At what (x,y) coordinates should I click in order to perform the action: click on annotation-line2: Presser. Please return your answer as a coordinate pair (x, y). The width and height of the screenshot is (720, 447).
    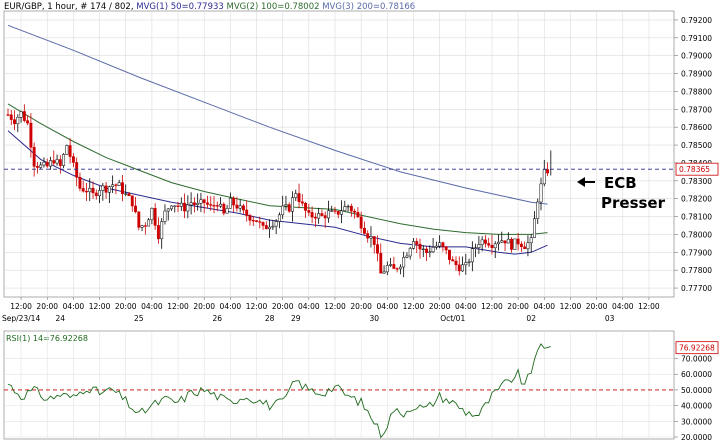
    Looking at the image, I should click on (633, 203).